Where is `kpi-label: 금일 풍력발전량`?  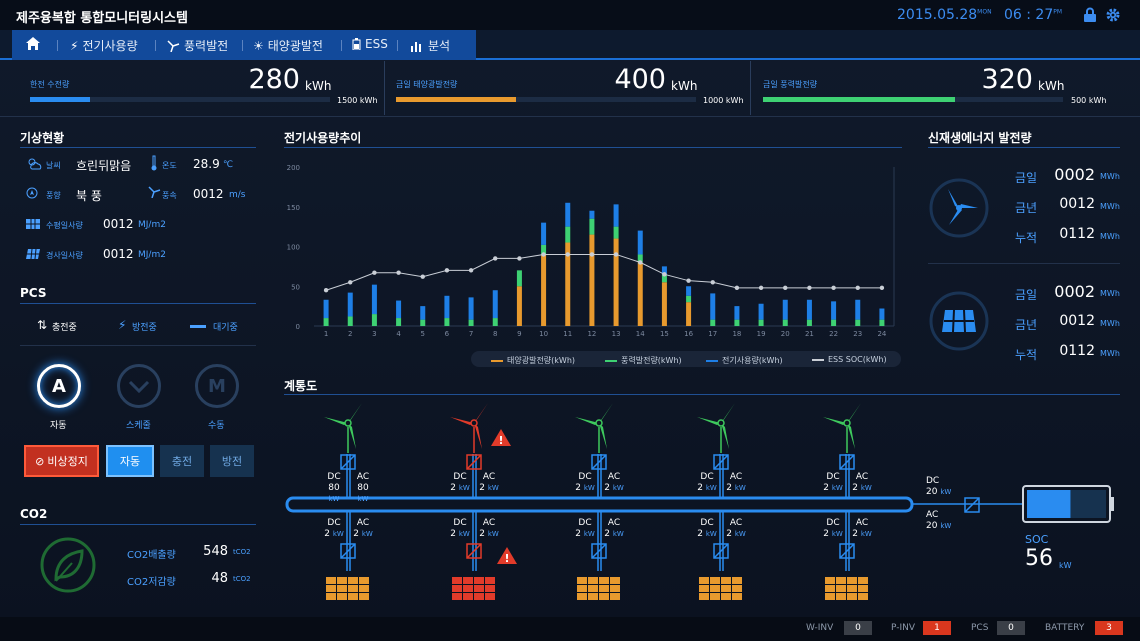 kpi-label: 금일 풍력발전량 is located at coordinates (790, 84).